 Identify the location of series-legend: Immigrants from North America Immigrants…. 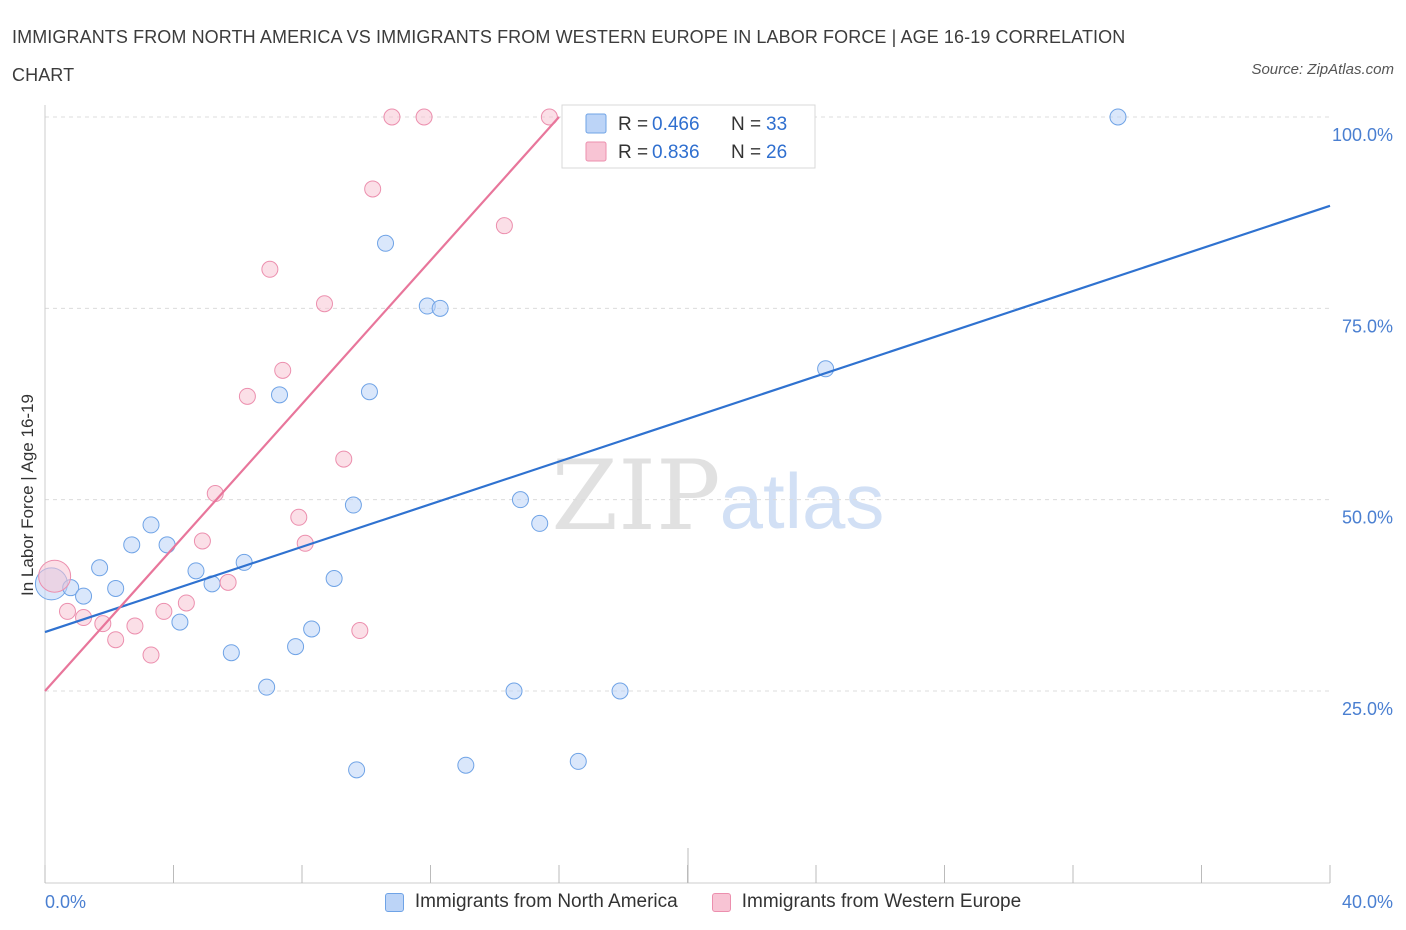
(703, 902).